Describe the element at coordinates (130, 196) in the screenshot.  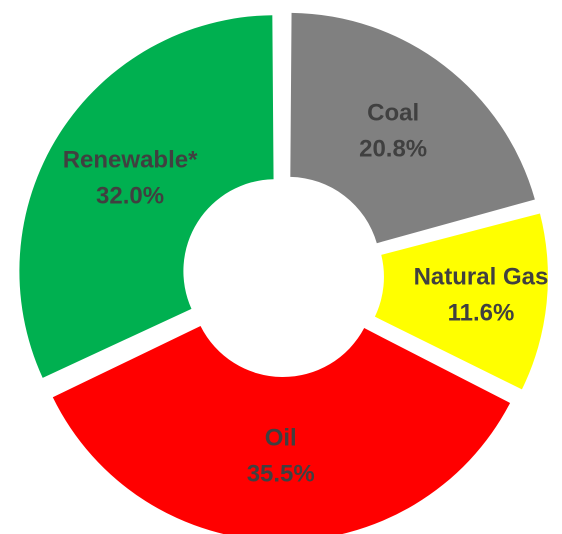
I see `value-label: 32.0%` at that location.